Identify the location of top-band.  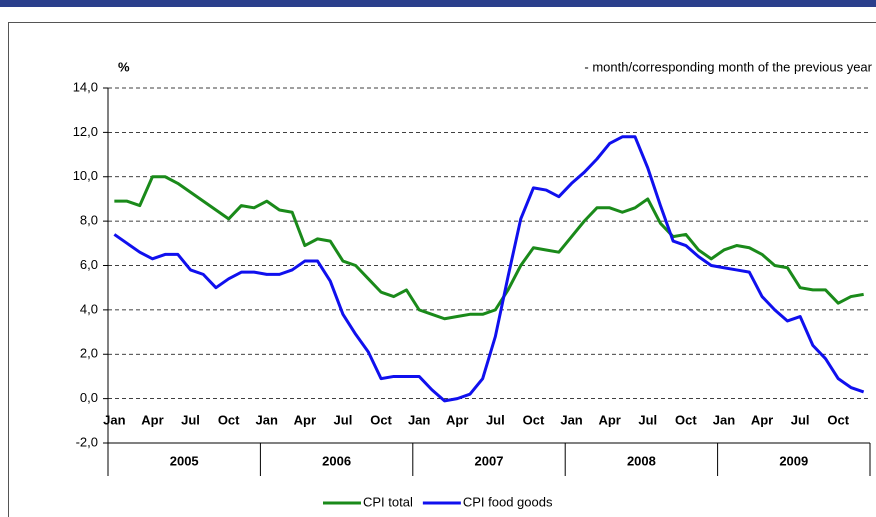
(438, 3).